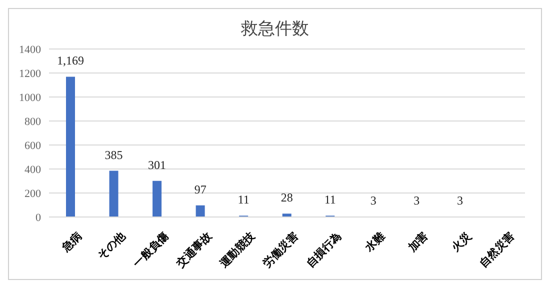 The image size is (550, 288). What do you see at coordinates (375, 243) in the screenshot?
I see `x-tick-label: 水難` at bounding box center [375, 243].